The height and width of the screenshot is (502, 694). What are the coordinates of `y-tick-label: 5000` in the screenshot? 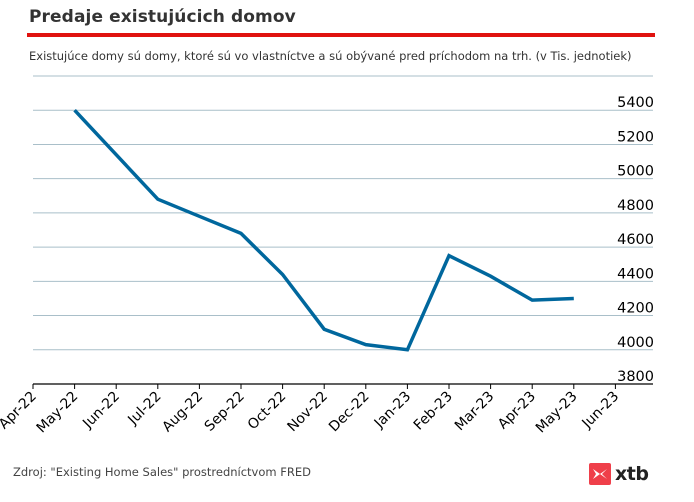 It's located at (635, 172).